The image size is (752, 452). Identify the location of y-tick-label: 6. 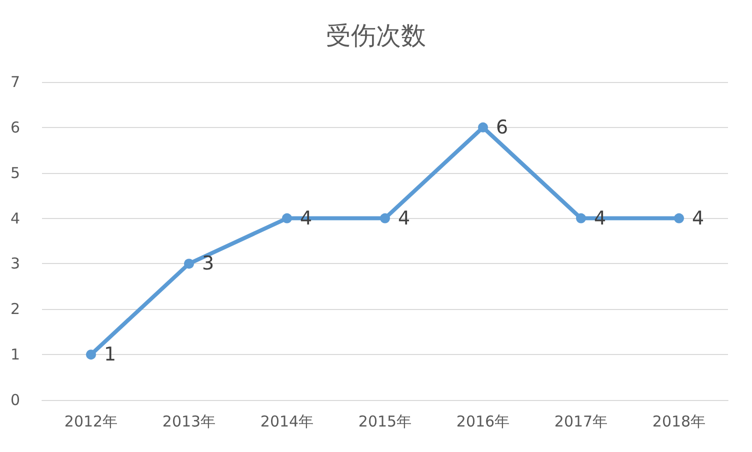
(15, 127).